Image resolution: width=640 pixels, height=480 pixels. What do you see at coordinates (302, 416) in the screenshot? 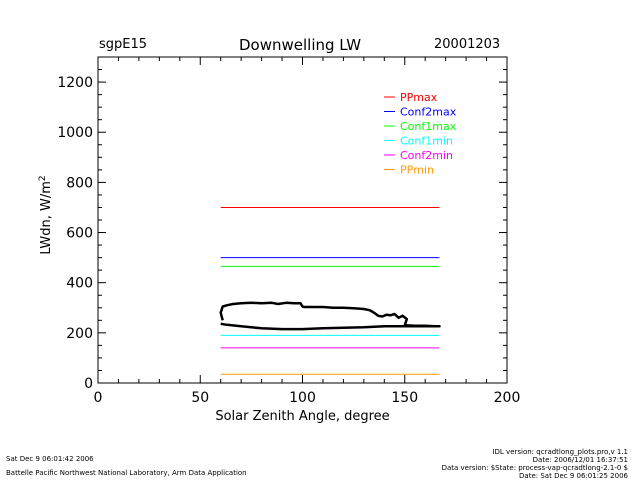
I see `x-axis-label: Solar Zenith Angle, degree` at bounding box center [302, 416].